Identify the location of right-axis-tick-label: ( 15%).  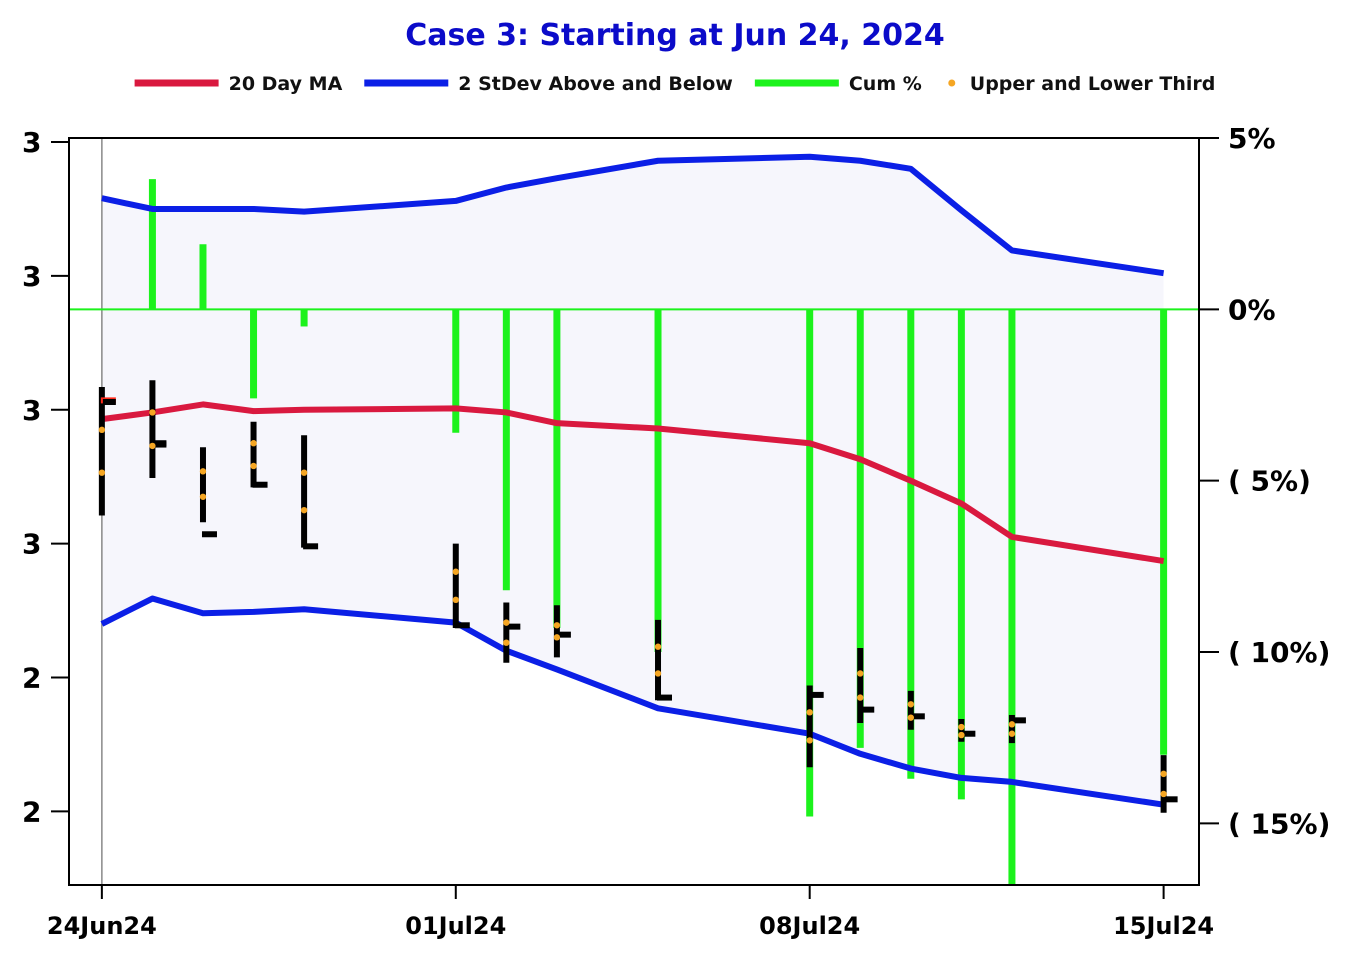
(1279, 823).